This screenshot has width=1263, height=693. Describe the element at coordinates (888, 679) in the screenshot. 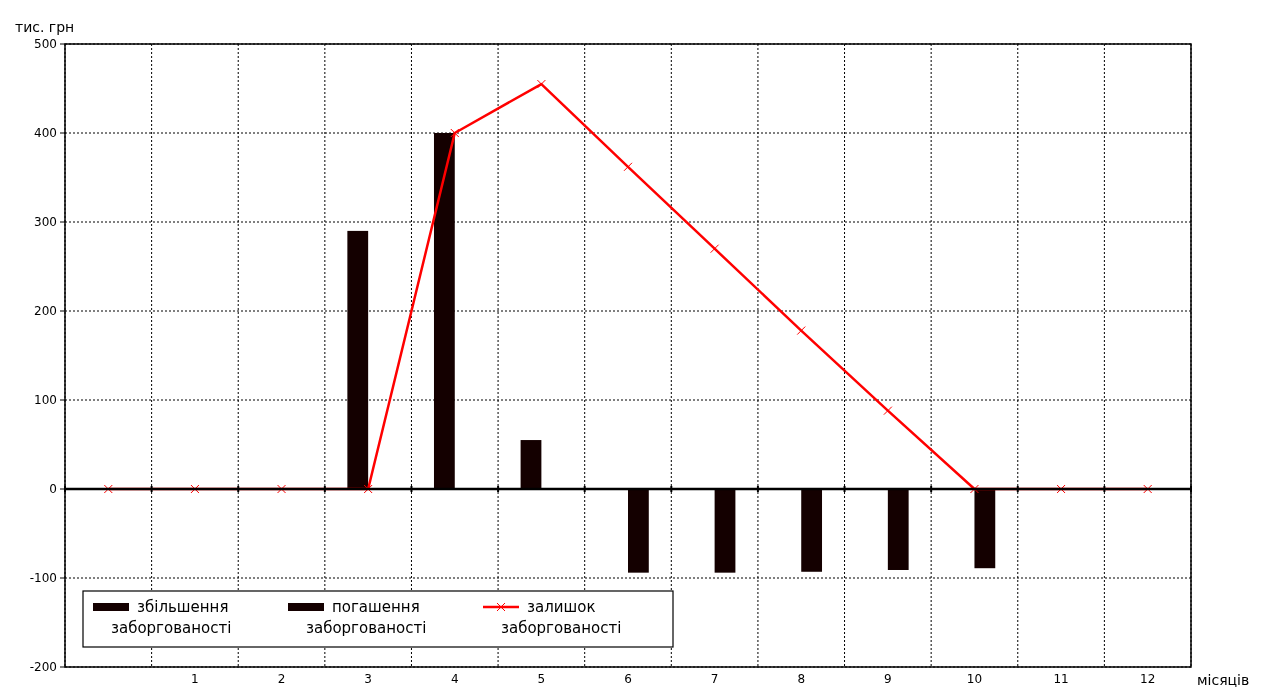

I see `x-tick-label: 9` at that location.